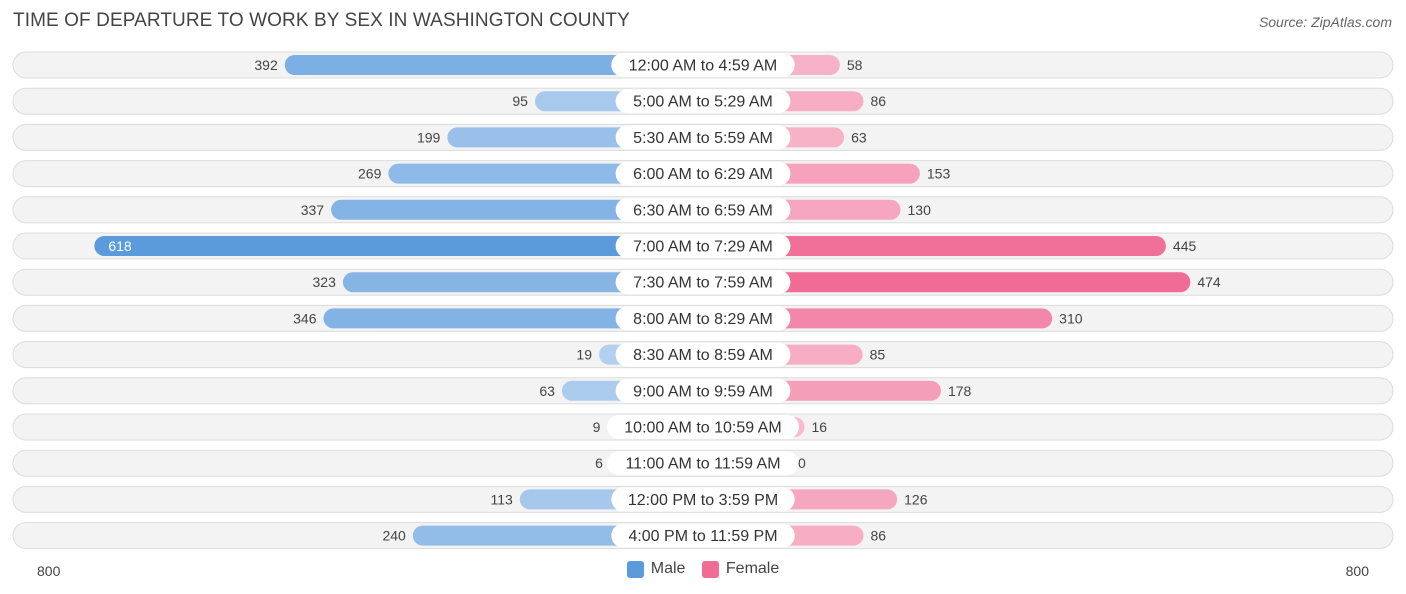 The height and width of the screenshot is (594, 1406). I want to click on category-label: 6:00 AM to 6:29 AM, so click(703, 174).